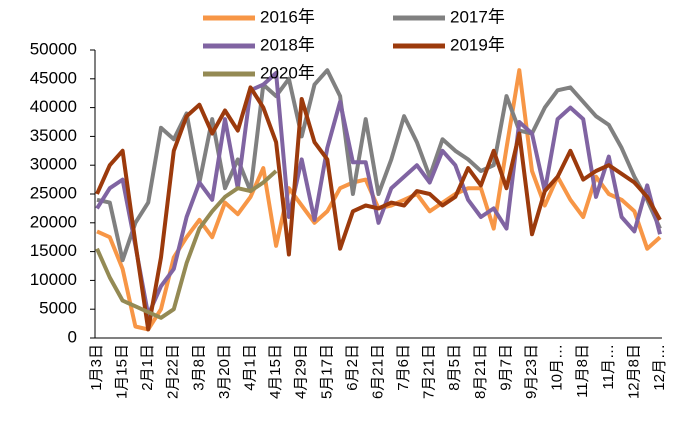 Image resolution: width=675 pixels, height=427 pixels. I want to click on x-tick-label: 4月1日, so click(250, 367).